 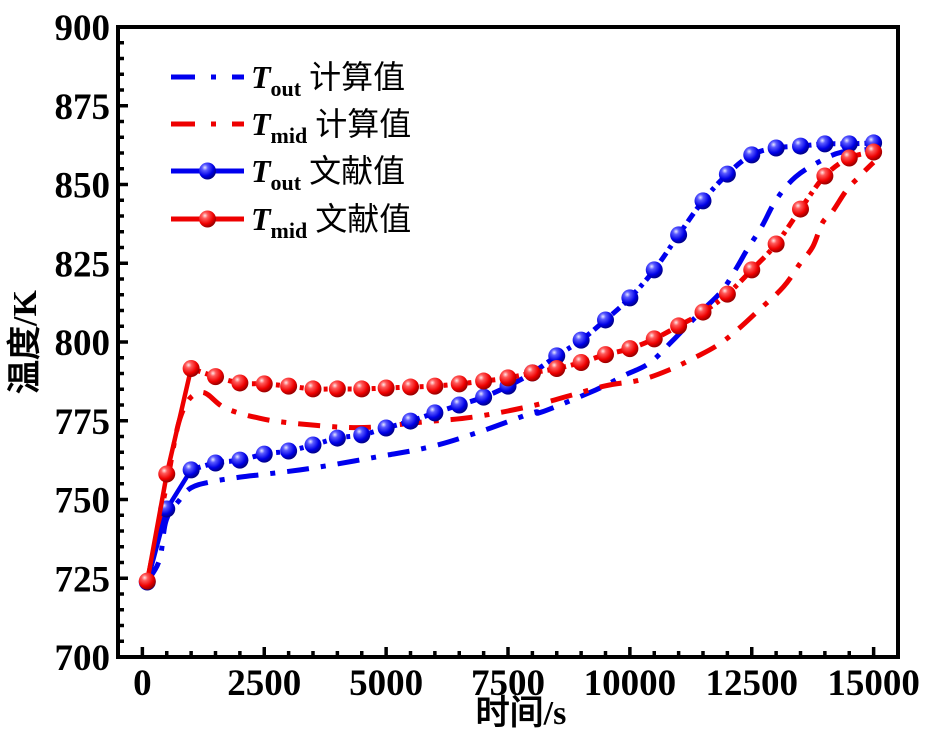 I want to click on y-tick-label: 775, so click(x=83, y=422).